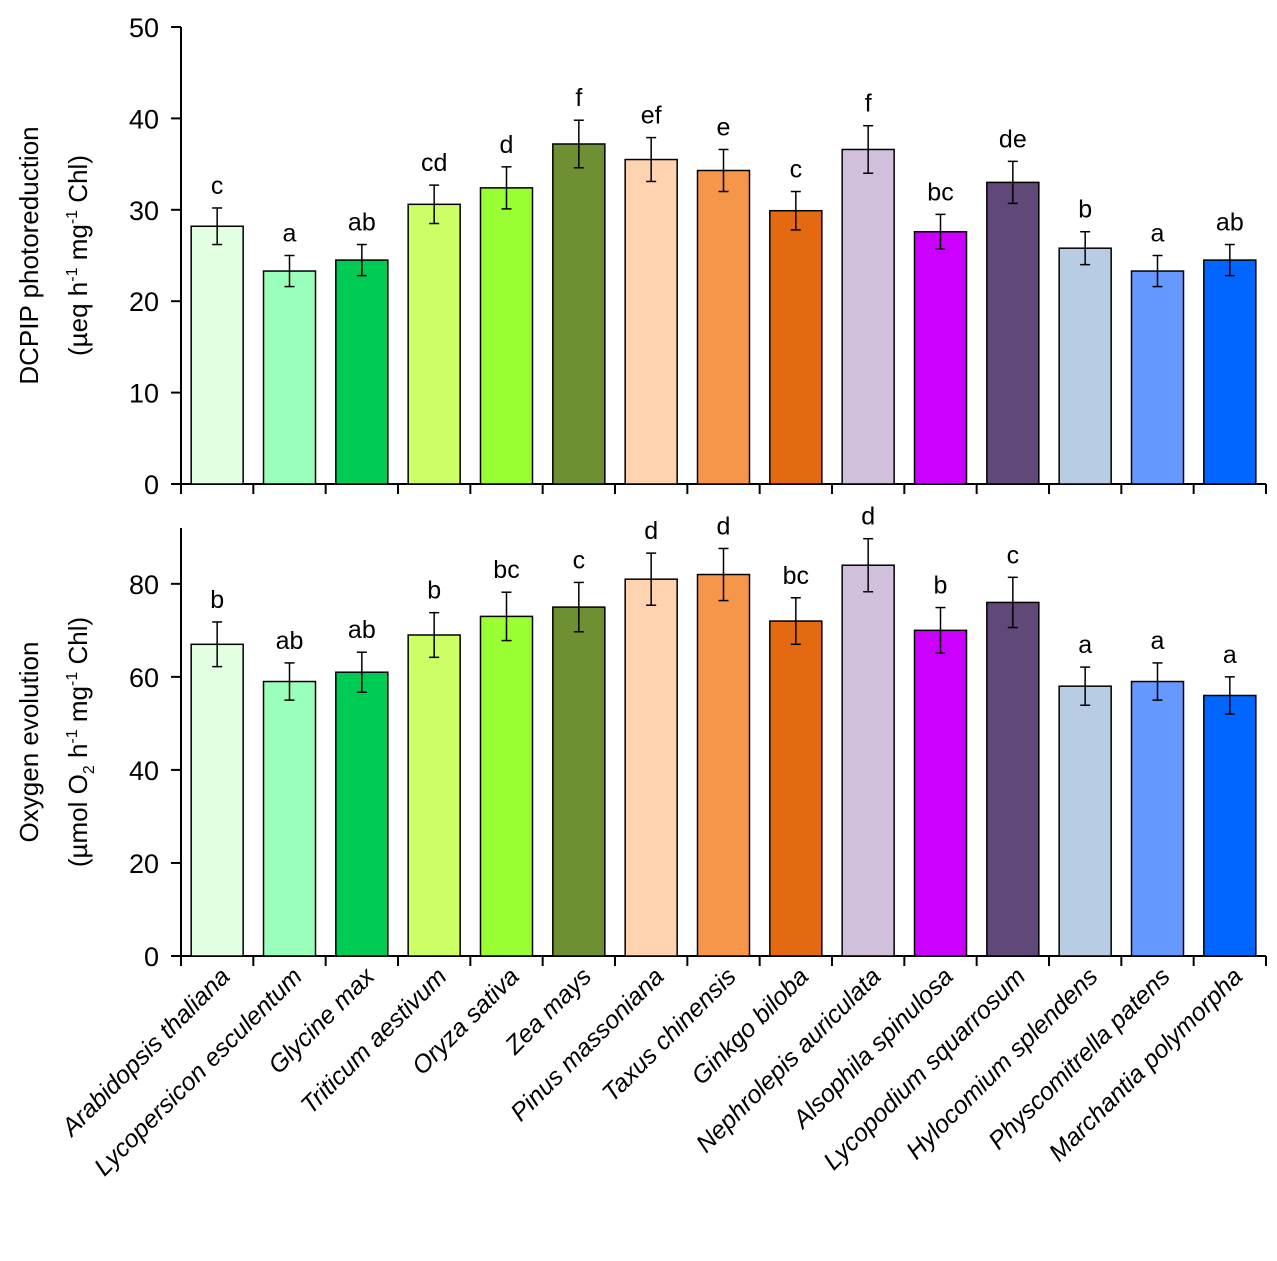  What do you see at coordinates (217, 186) in the screenshot?
I see `significance-label-top-0: c` at bounding box center [217, 186].